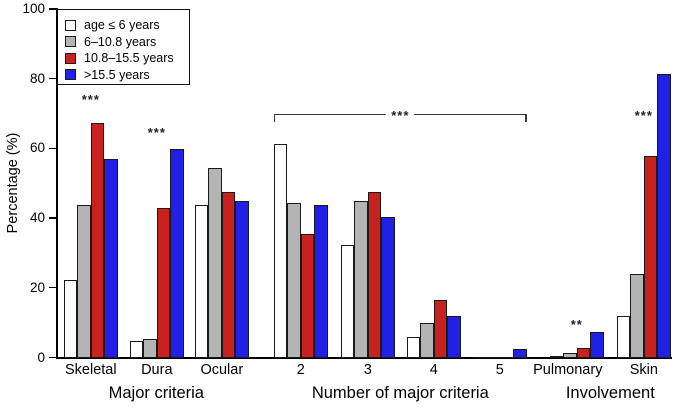  Describe the element at coordinates (427, 340) in the screenshot. I see `bar-4-series1` at that location.